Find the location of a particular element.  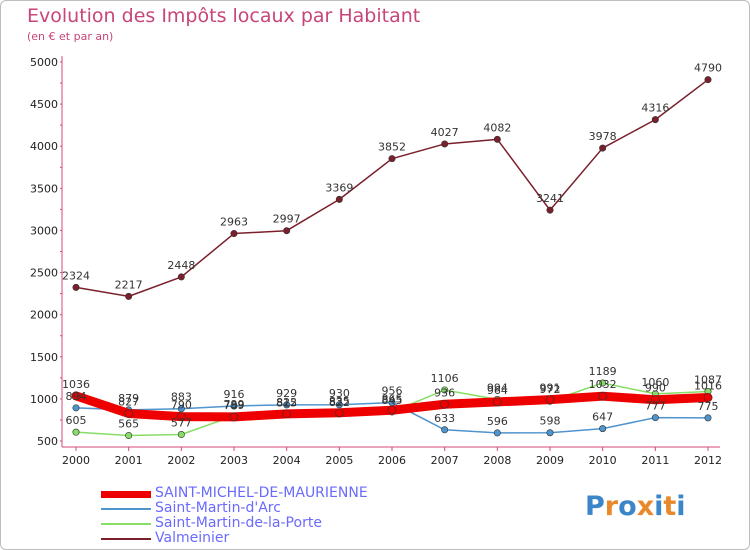

x-tick-label: 2002 is located at coordinates (181, 460).